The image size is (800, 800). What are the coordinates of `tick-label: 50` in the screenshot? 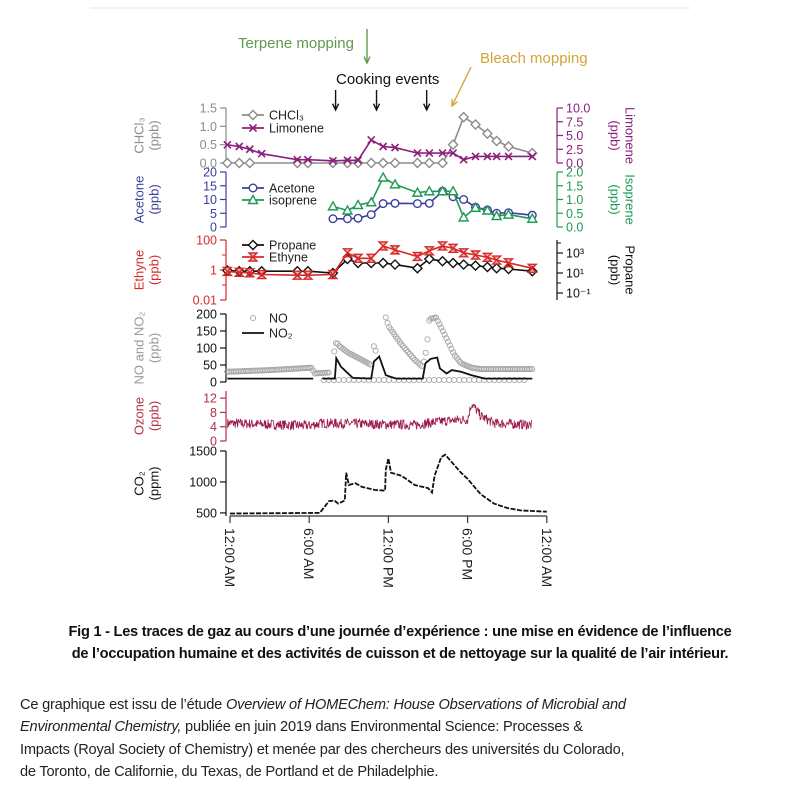 It's located at (210, 366).